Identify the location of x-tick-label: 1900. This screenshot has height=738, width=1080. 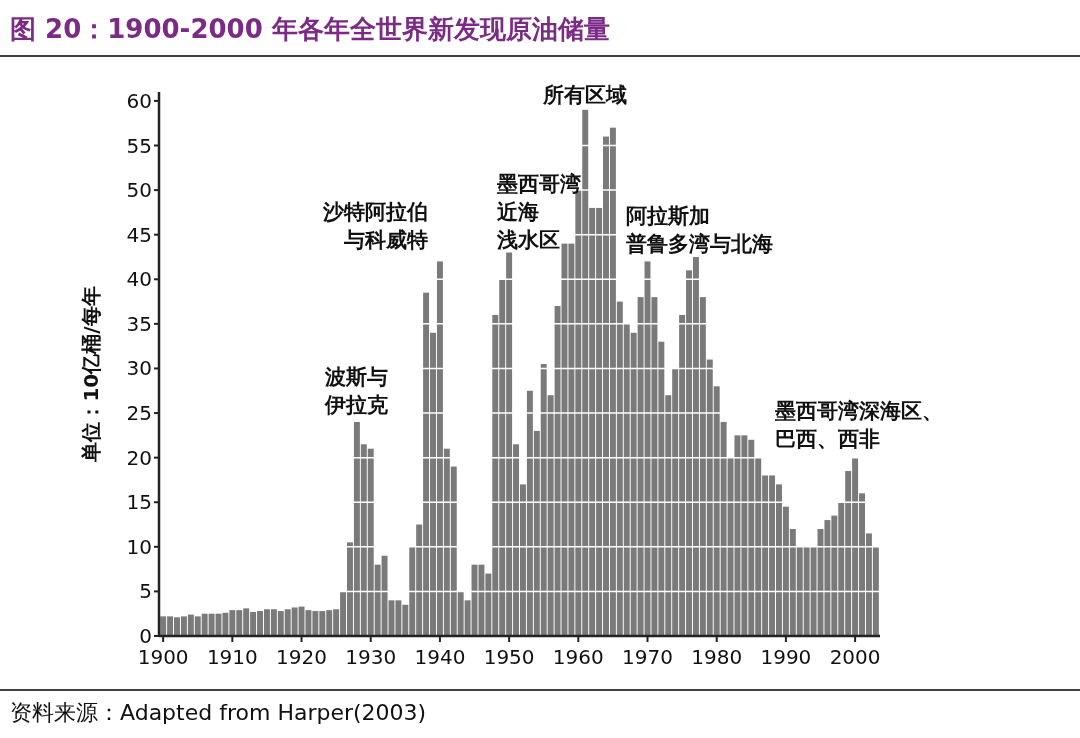
(163, 657).